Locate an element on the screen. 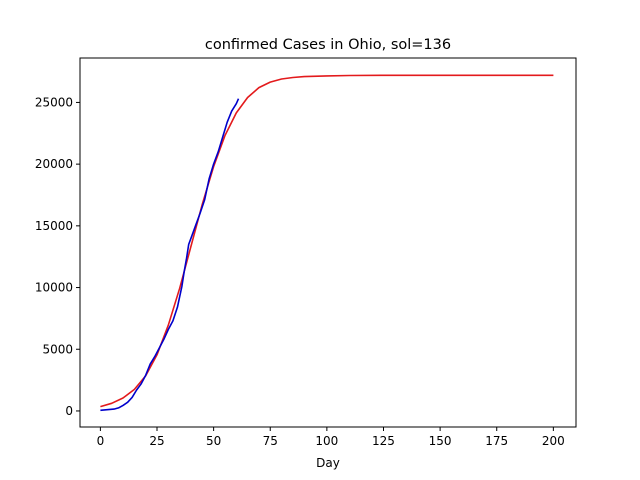 This screenshot has height=480, width=640. x-tick-label: 75 is located at coordinates (270, 441).